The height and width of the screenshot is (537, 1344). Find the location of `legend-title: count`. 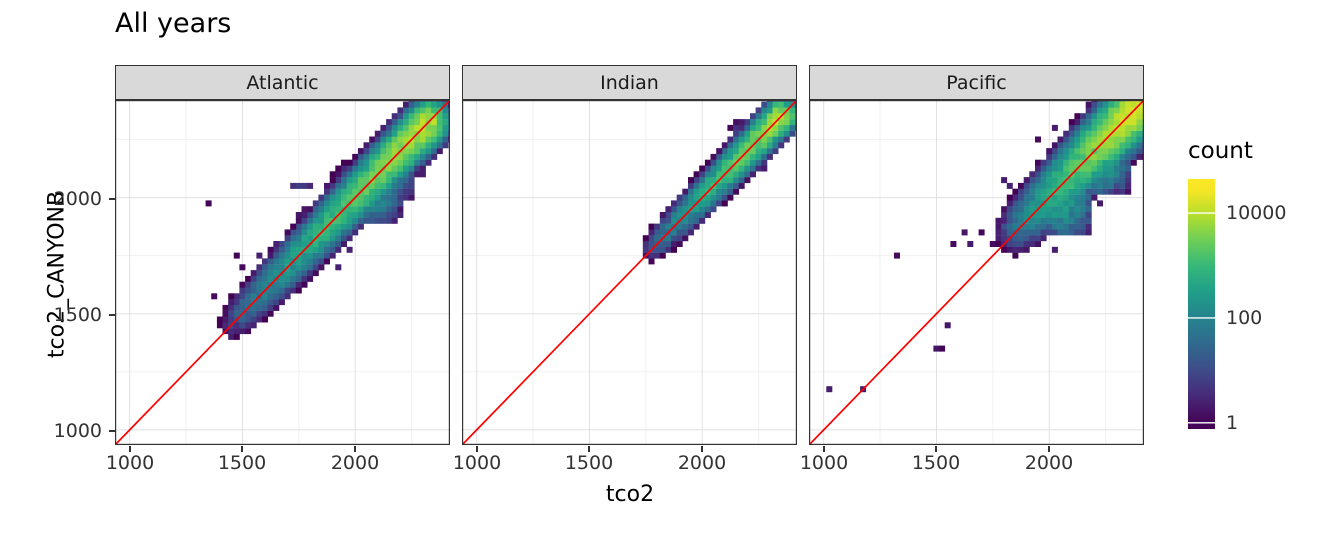

legend-title: count is located at coordinates (1220, 151).